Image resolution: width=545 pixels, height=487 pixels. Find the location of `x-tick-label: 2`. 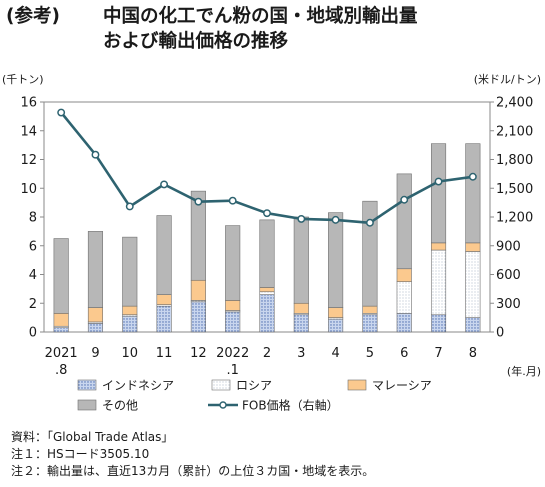

x-tick-label: 2 is located at coordinates (267, 353).